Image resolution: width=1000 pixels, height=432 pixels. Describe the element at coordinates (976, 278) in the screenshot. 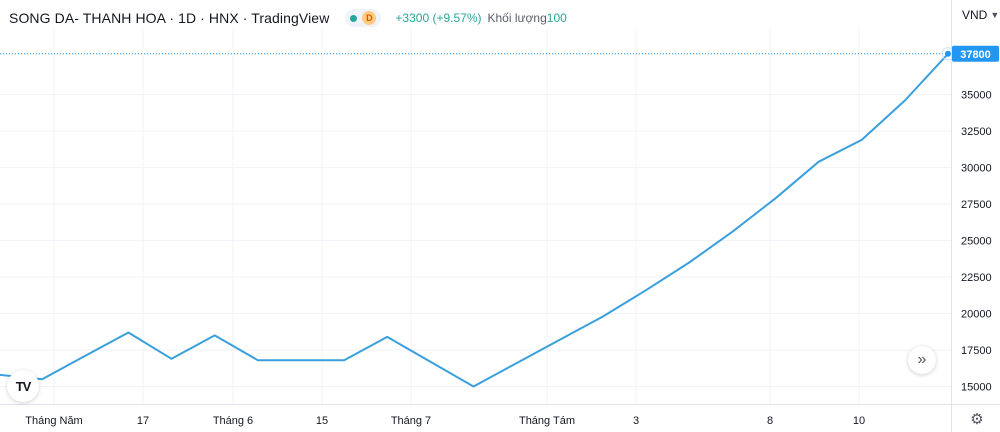

I see `y-tick-label: 22500` at that location.